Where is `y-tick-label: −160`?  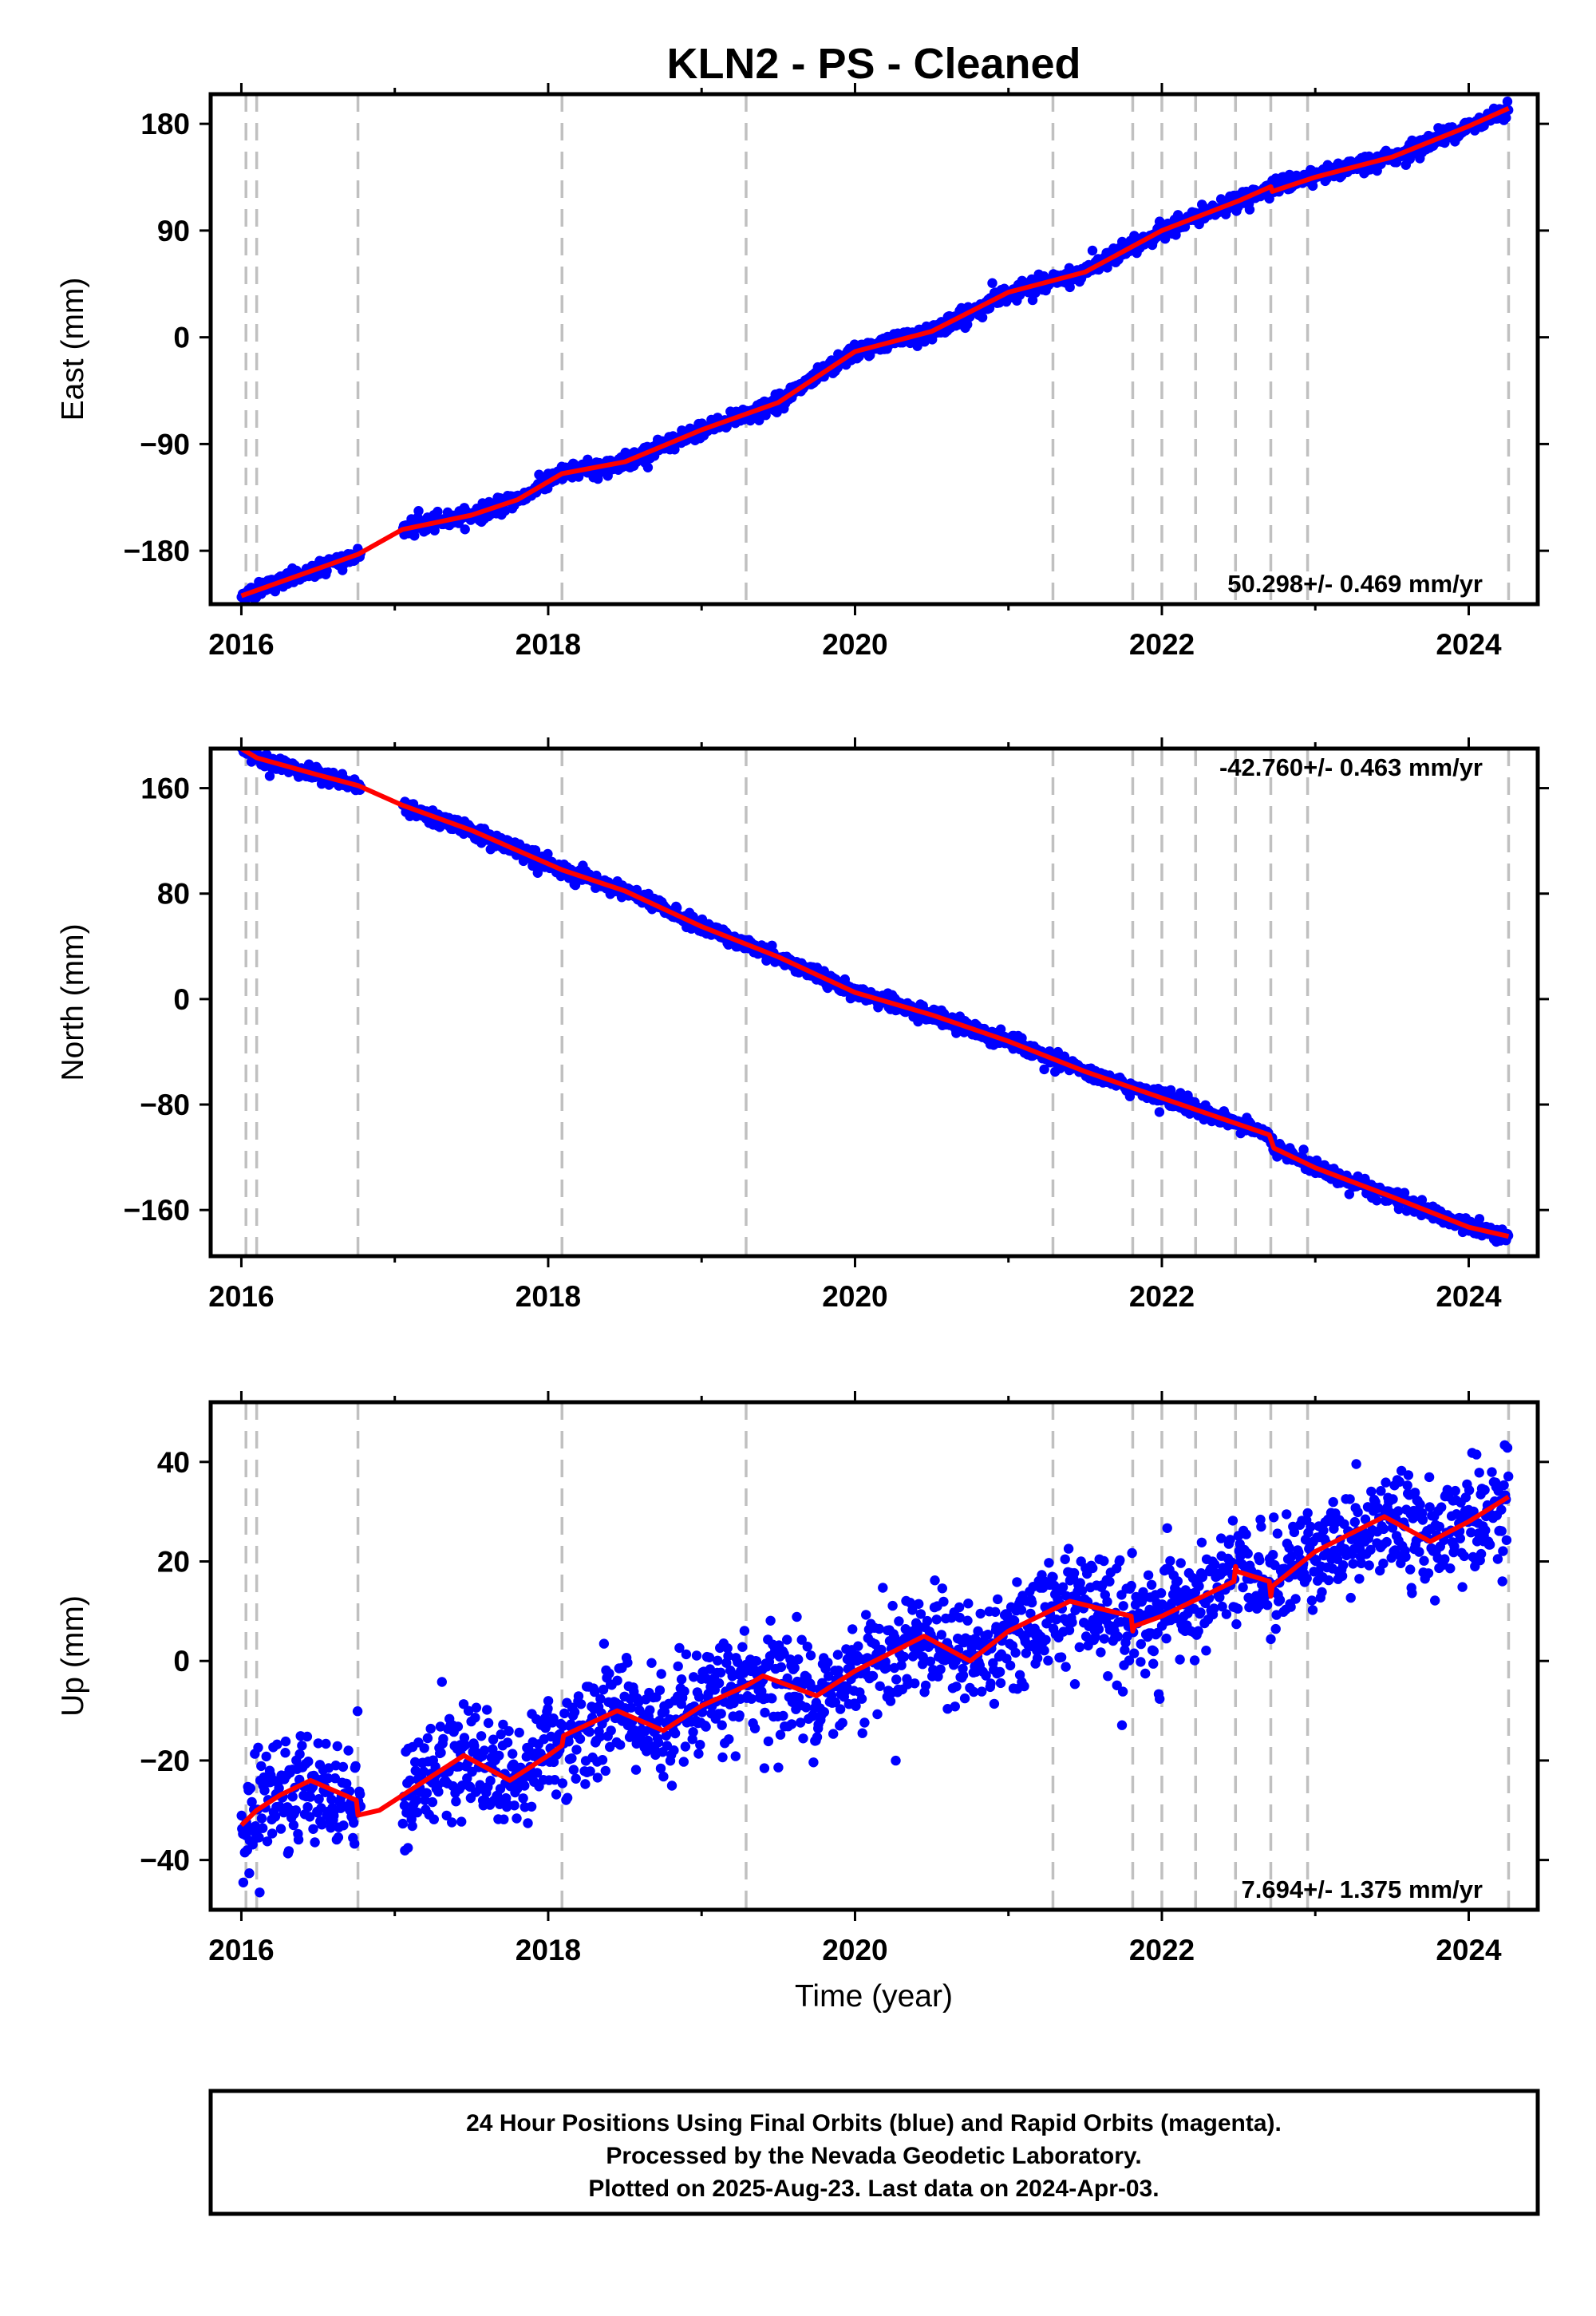
y-tick-label: −160 is located at coordinates (157, 1210).